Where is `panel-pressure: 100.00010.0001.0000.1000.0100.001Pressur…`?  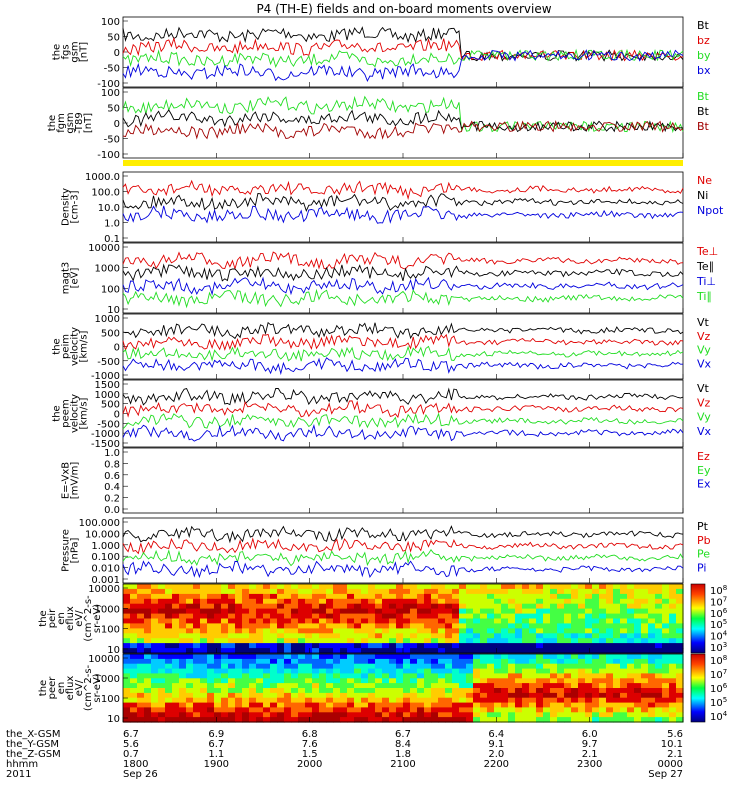 panel-pressure: 100.00010.0001.0000.1000.0100.001Pressur… is located at coordinates (386, 551).